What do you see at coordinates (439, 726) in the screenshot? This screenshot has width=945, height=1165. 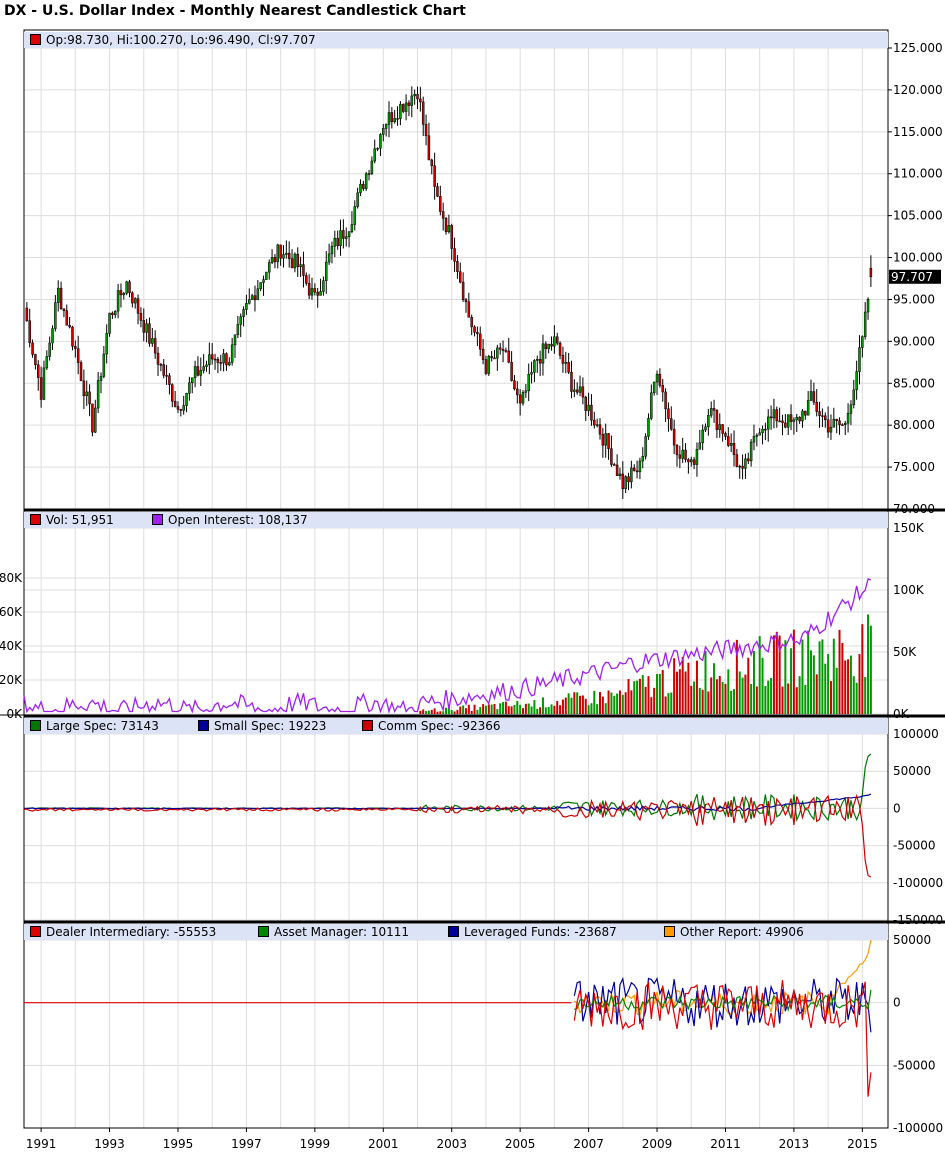 I see `comm-spec-label: Comm Spec: -92366` at bounding box center [439, 726].